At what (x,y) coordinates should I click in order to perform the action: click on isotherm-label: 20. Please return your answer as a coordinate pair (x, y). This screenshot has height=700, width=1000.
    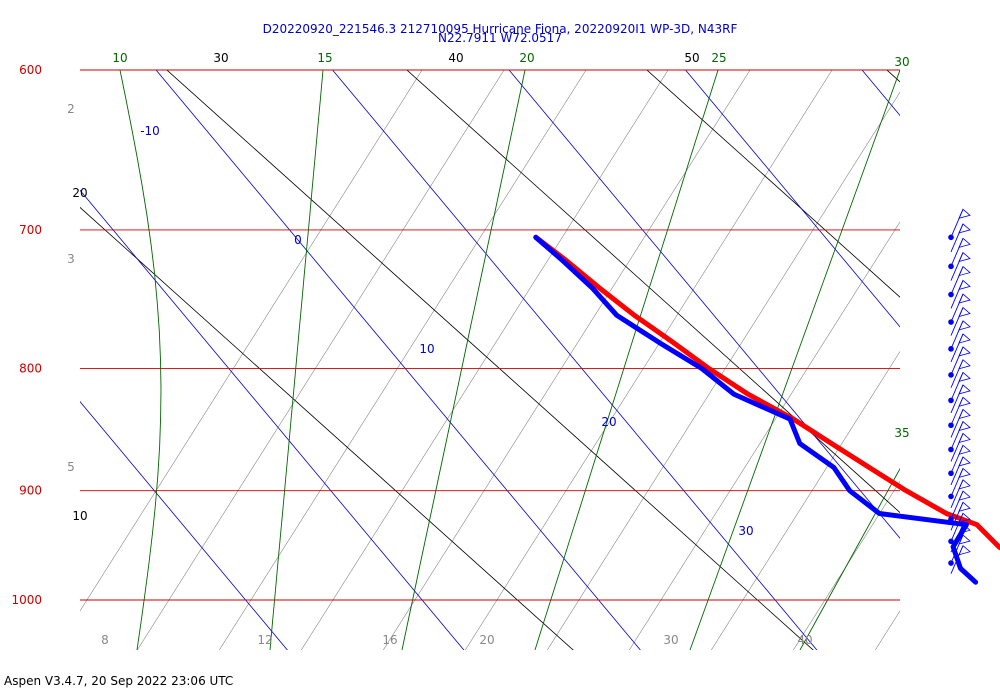
    Looking at the image, I should click on (608, 422).